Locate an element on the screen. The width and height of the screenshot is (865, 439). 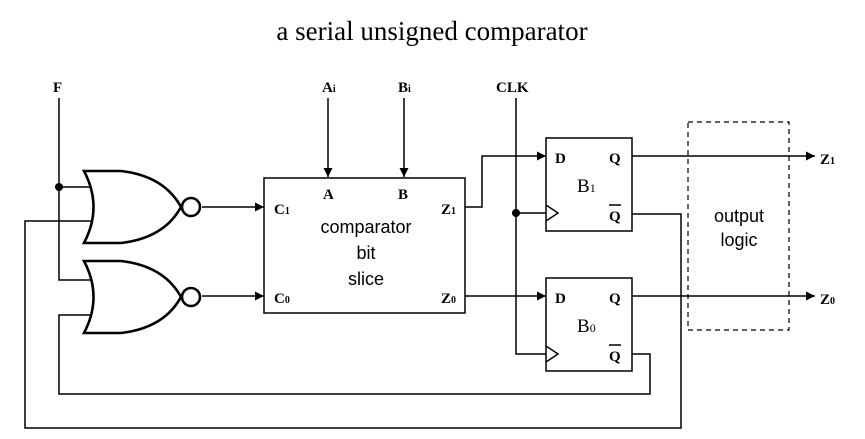
flip-flop-b0 is located at coordinates (589, 324).